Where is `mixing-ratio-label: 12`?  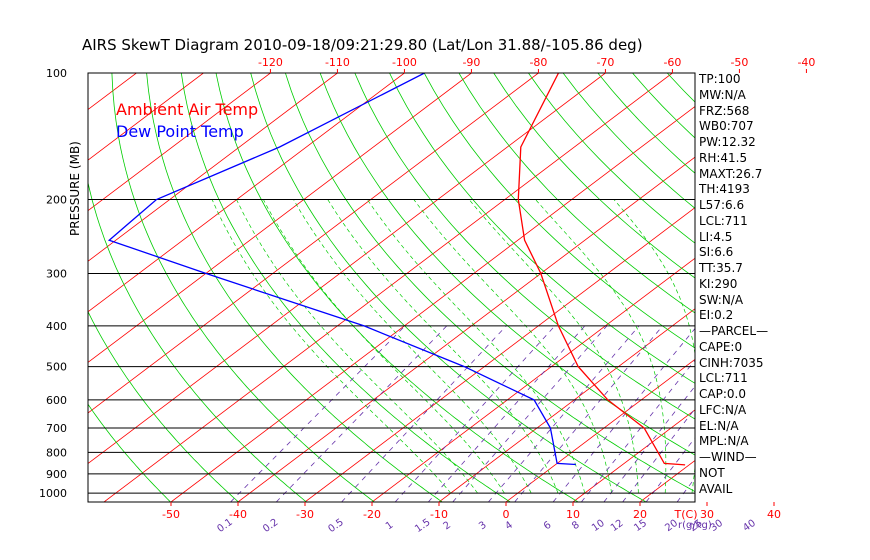
mixing-ratio-label: 12 is located at coordinates (617, 526).